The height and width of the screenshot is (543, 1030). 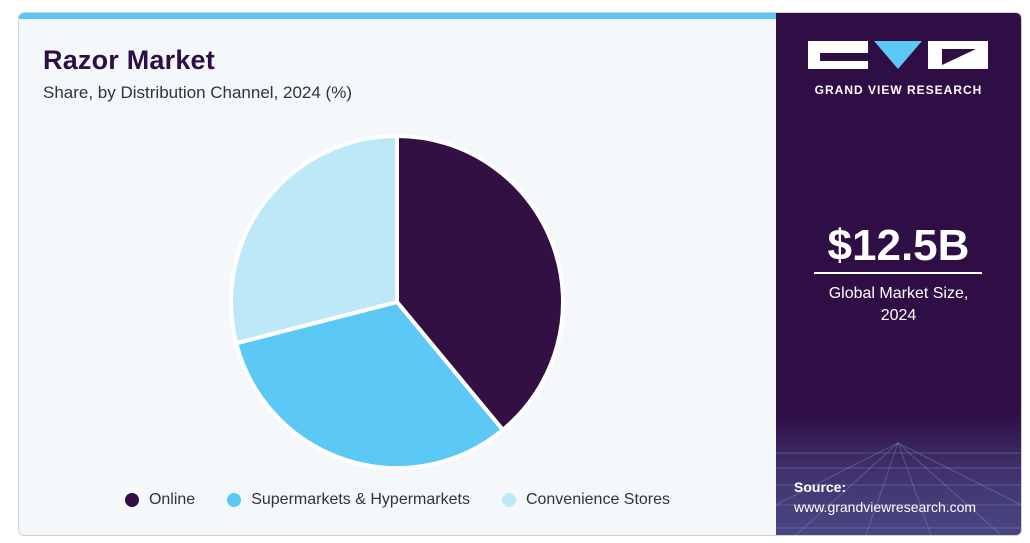 I want to click on market-size-divider, so click(x=898, y=273).